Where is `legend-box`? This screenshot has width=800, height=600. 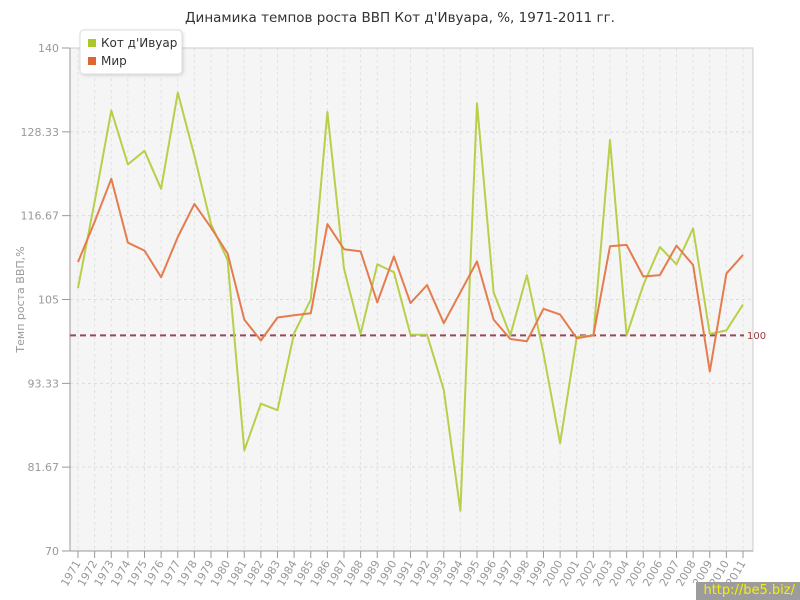 legend-box is located at coordinates (131, 52).